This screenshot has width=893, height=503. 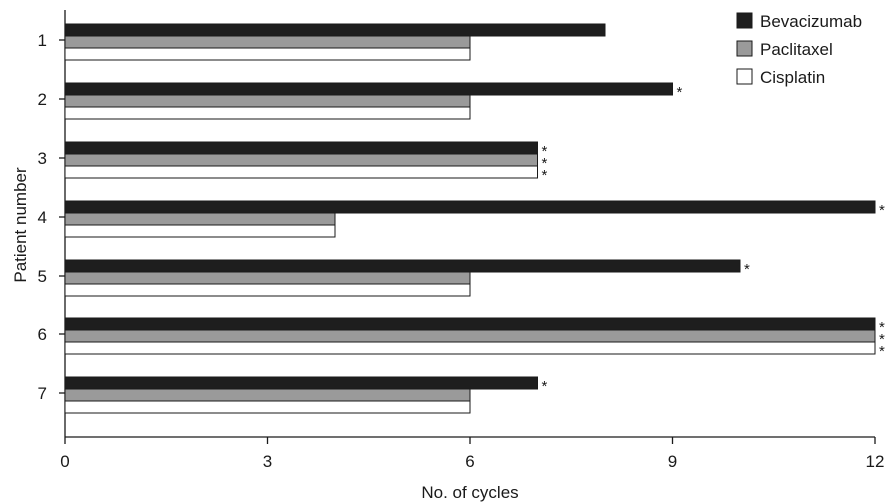 What do you see at coordinates (792, 77) in the screenshot?
I see `legend-label-cisplatin: Cisplatin` at bounding box center [792, 77].